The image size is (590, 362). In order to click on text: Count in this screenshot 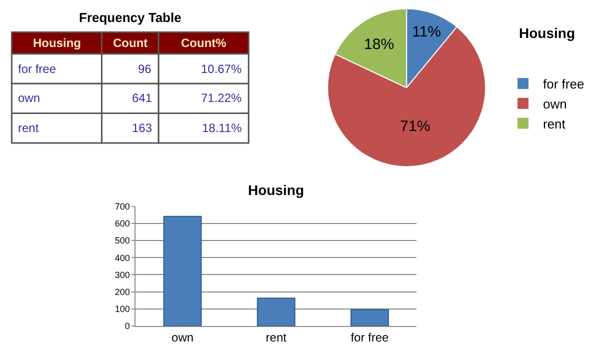, I will do `click(130, 43)`.